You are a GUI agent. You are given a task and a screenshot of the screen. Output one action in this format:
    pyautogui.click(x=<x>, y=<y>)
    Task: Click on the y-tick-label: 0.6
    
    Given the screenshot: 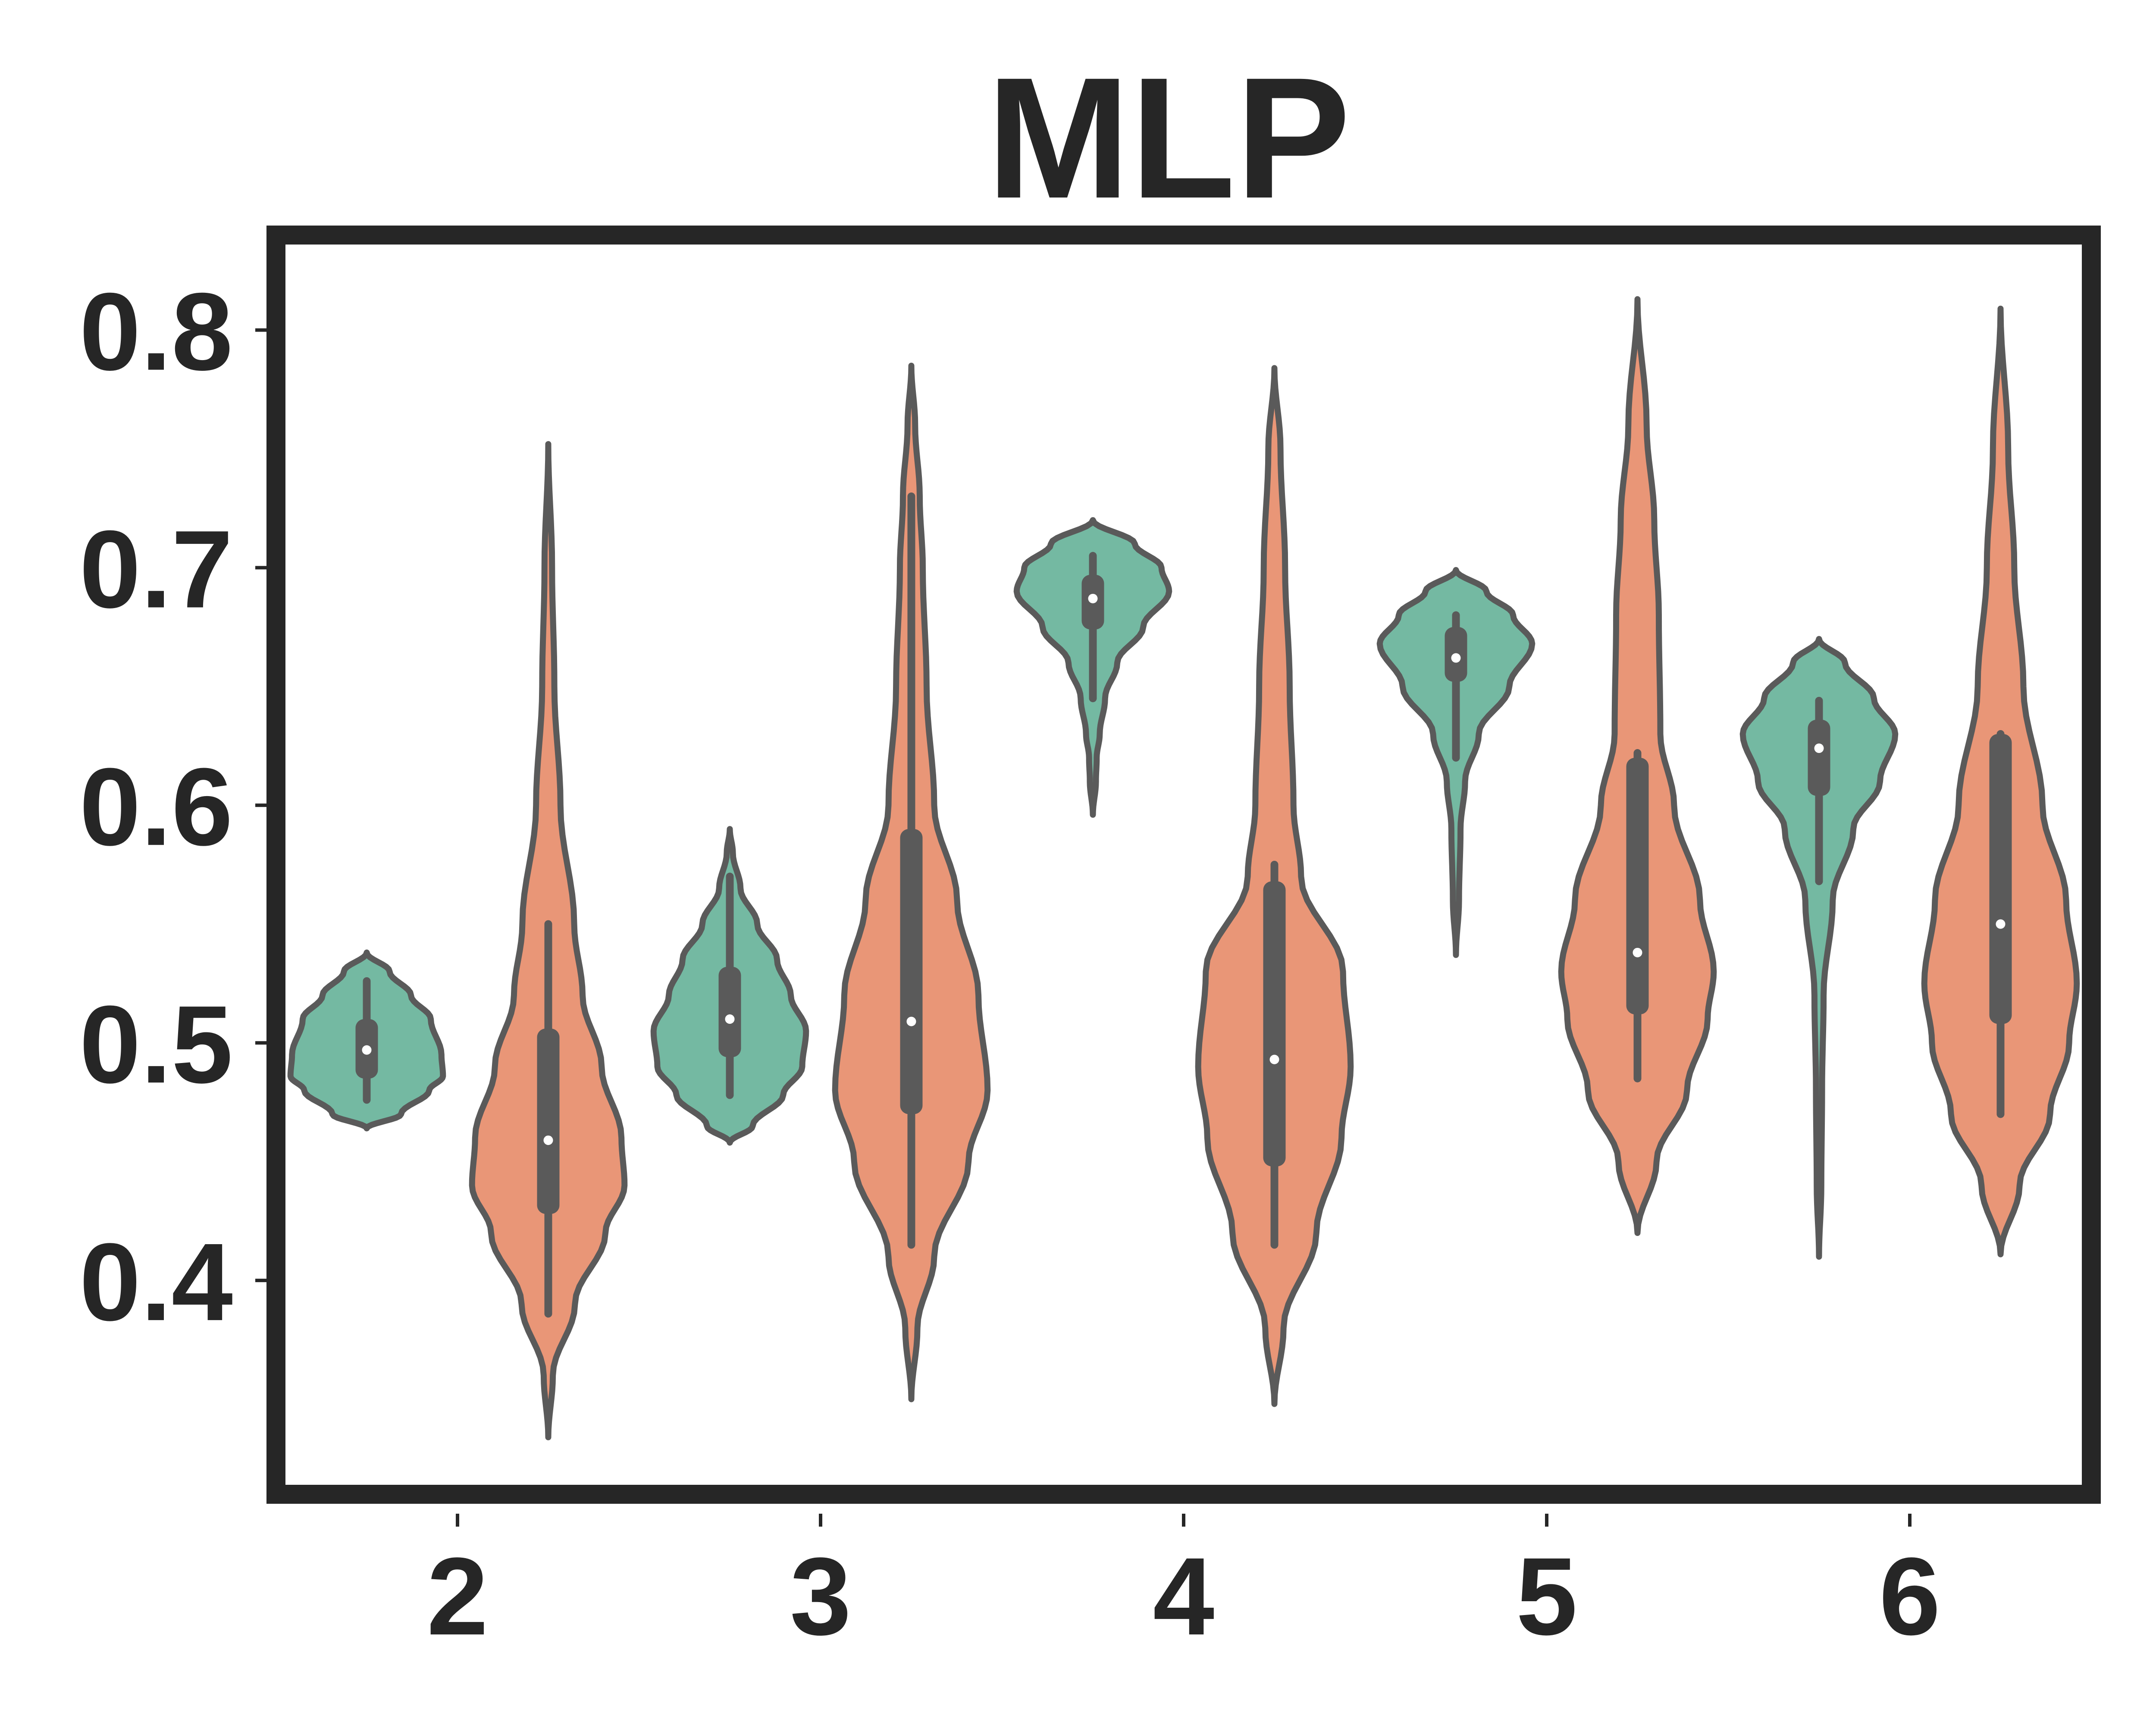 What is the action you would take?
    pyautogui.click(x=156, y=807)
    